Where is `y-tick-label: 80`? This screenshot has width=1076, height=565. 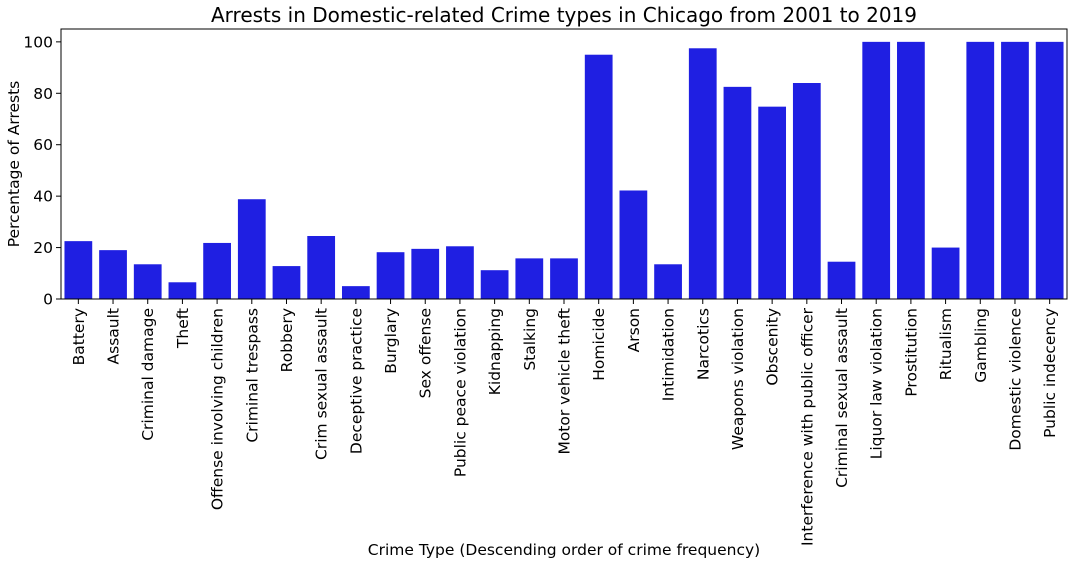
y-tick-label: 80 is located at coordinates (43, 94).